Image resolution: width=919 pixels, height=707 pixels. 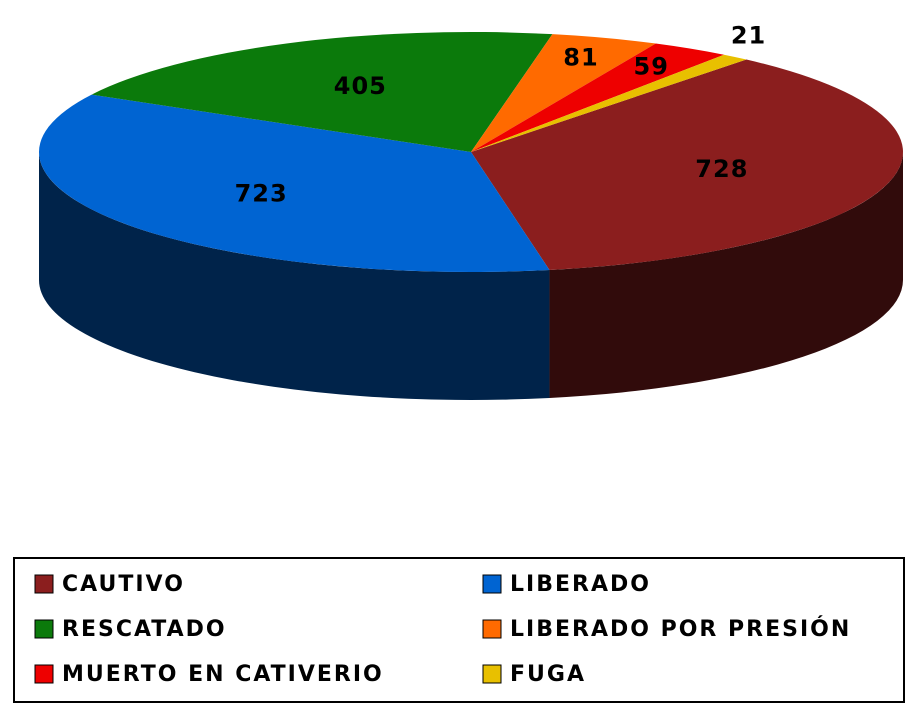 I want to click on legend-label: FUGA, so click(x=548, y=674).